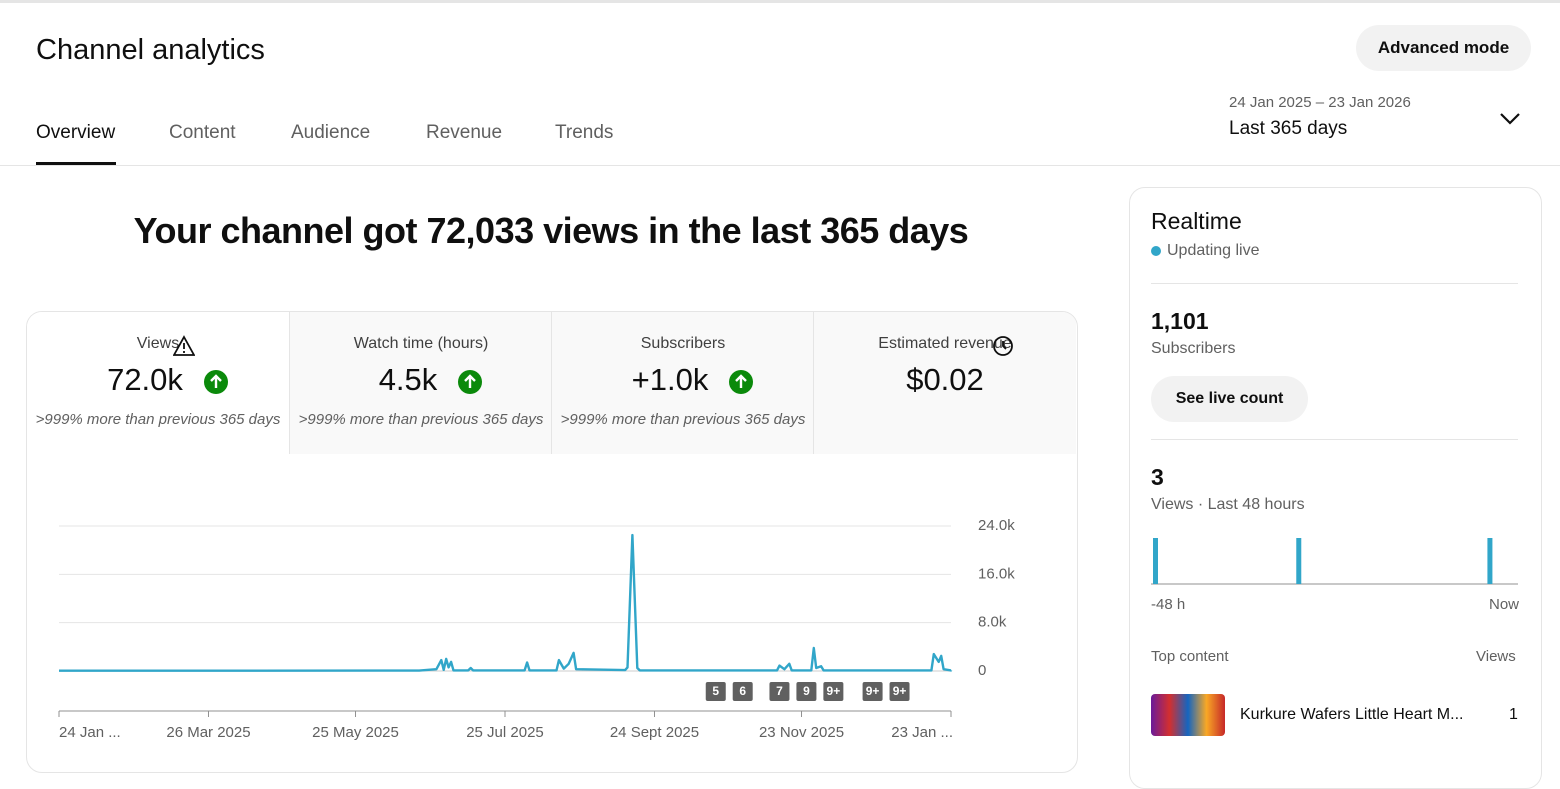 The width and height of the screenshot is (1560, 789). What do you see at coordinates (1510, 119) in the screenshot?
I see `dropdown-icon` at bounding box center [1510, 119].